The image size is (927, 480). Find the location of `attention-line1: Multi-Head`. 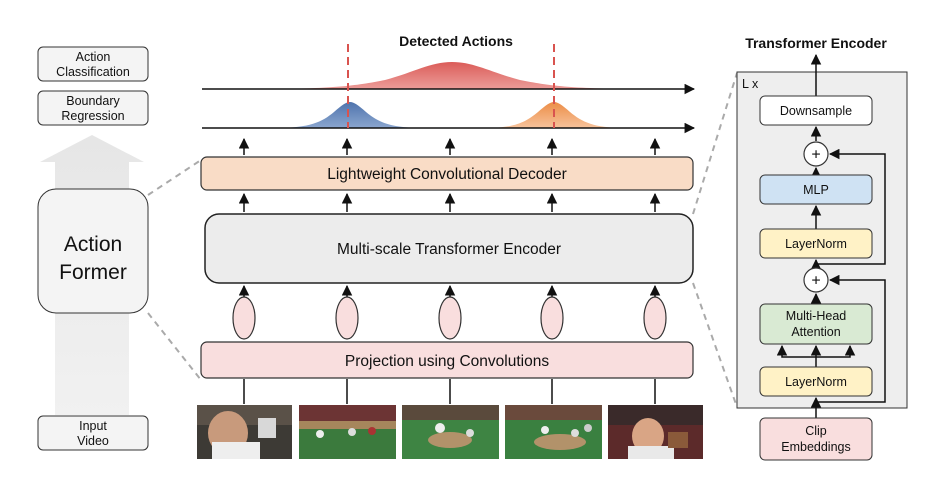

attention-line1: Multi-Head is located at coordinates (816, 316).